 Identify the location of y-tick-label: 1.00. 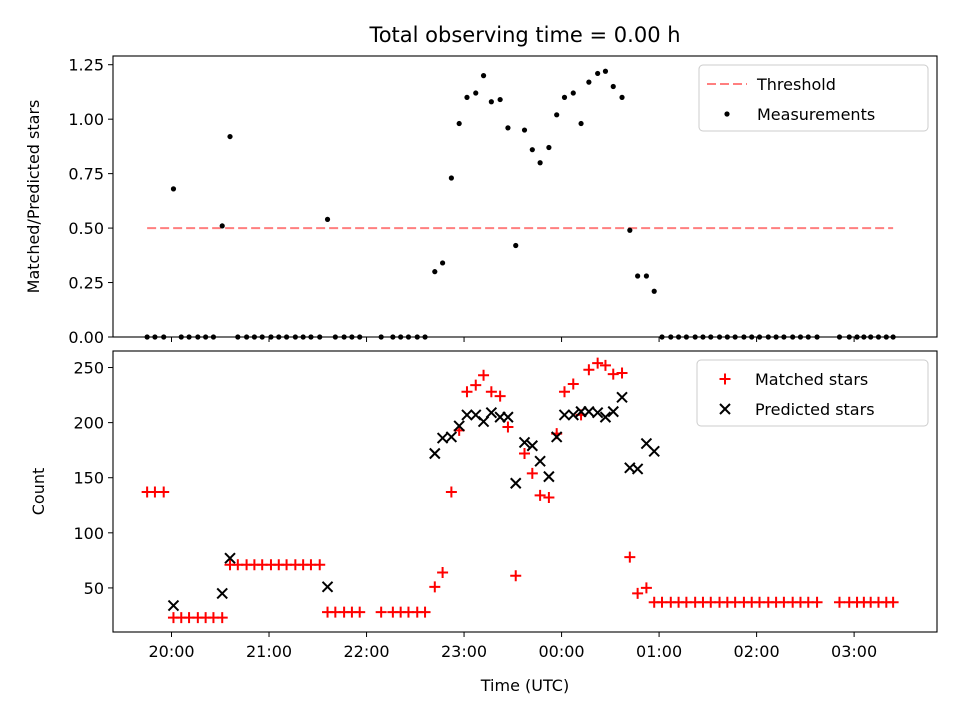
(86, 119).